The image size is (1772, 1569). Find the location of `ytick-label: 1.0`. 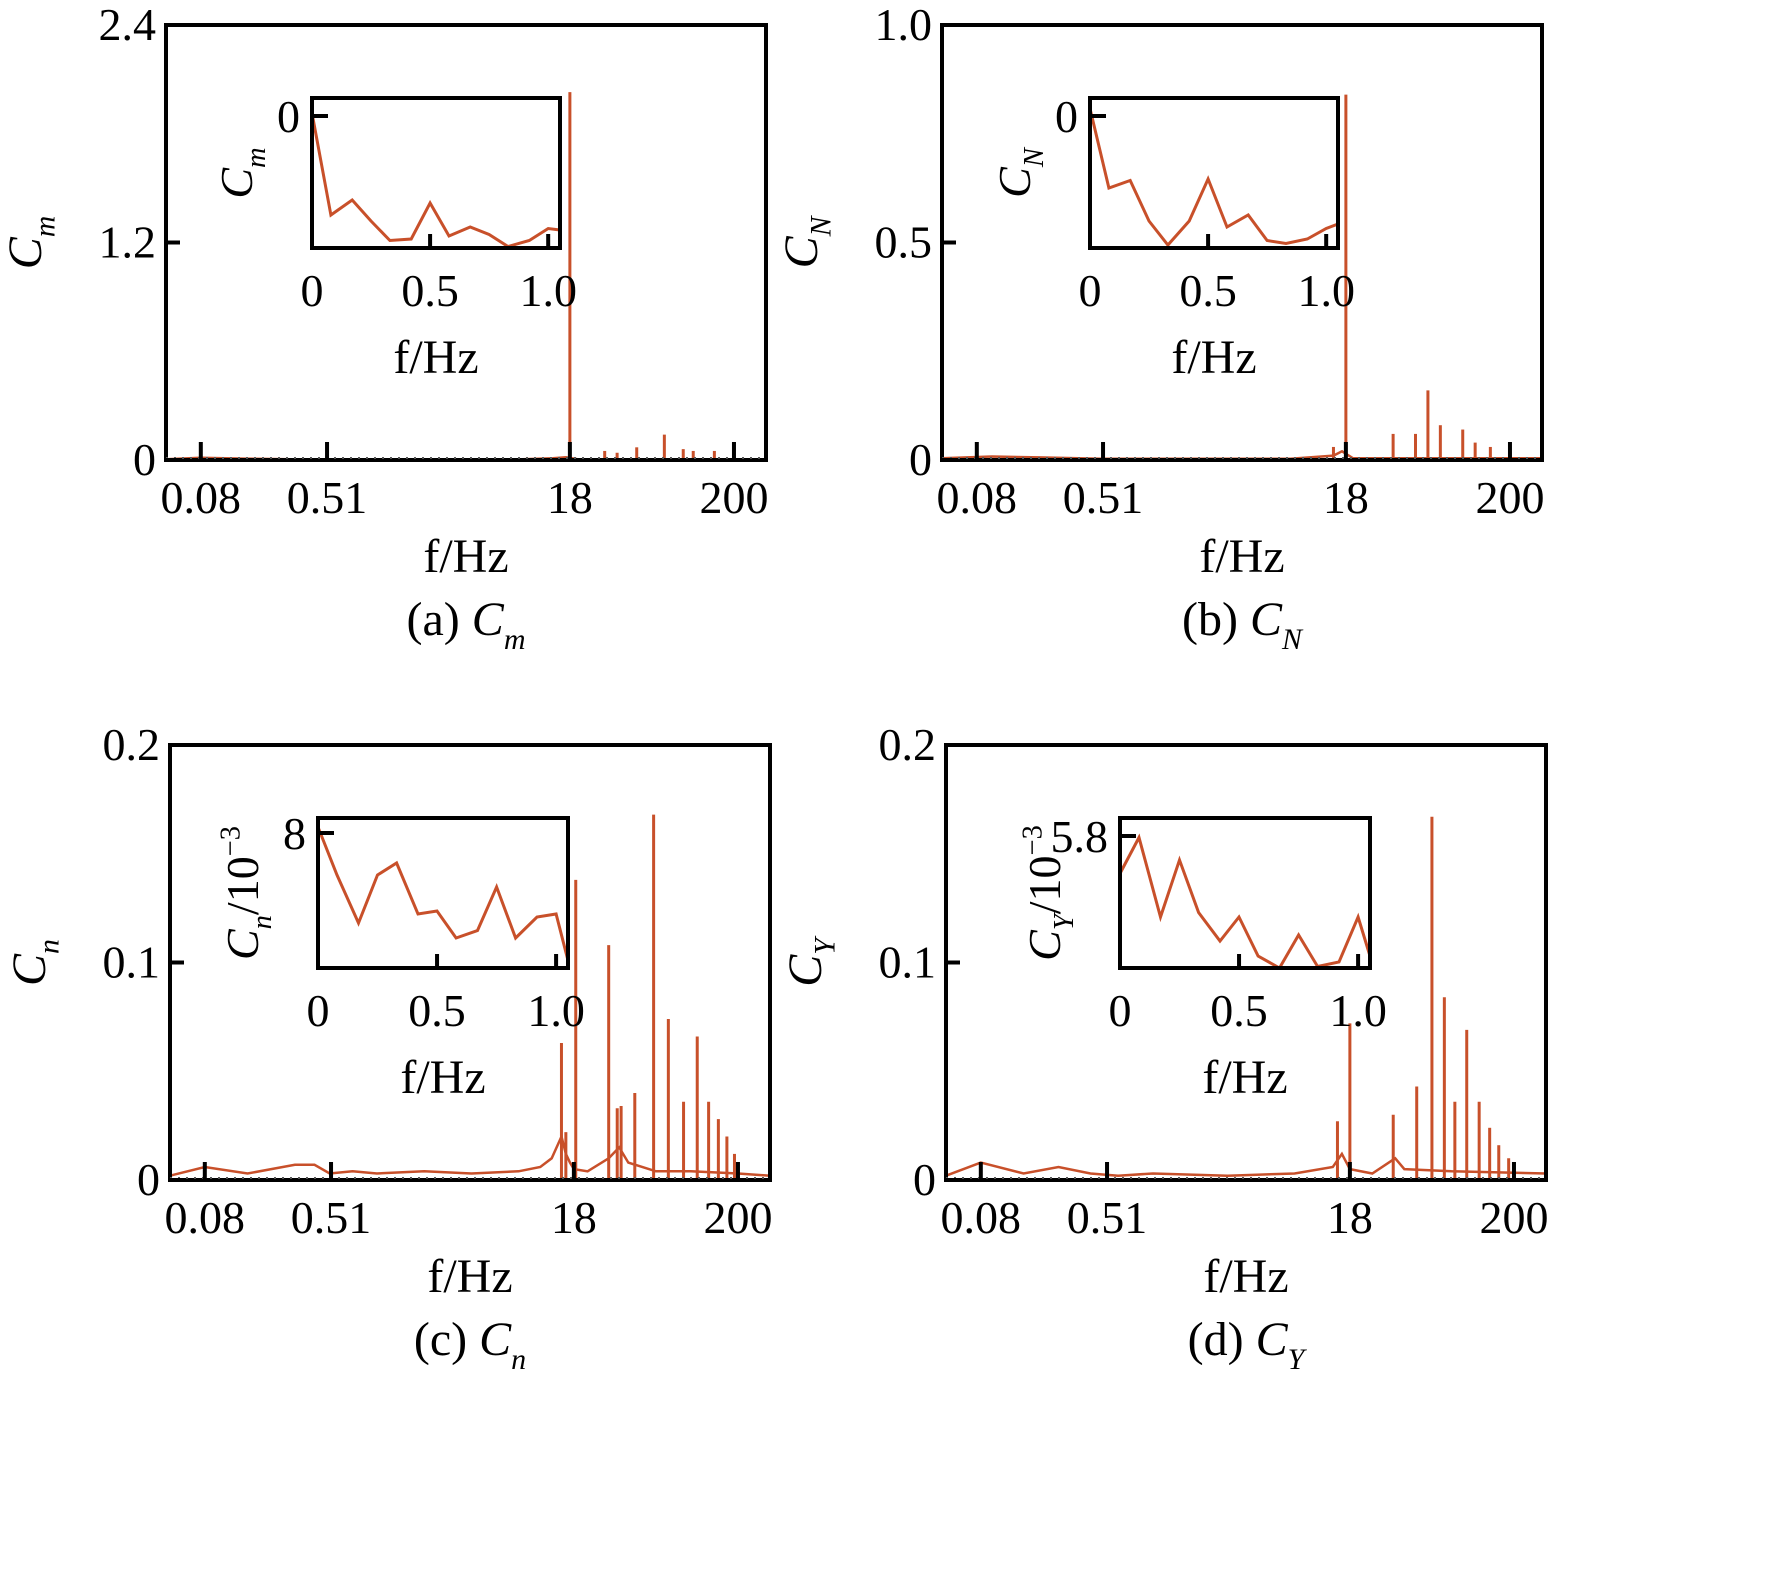

ytick-label: 1.0 is located at coordinates (904, 25).